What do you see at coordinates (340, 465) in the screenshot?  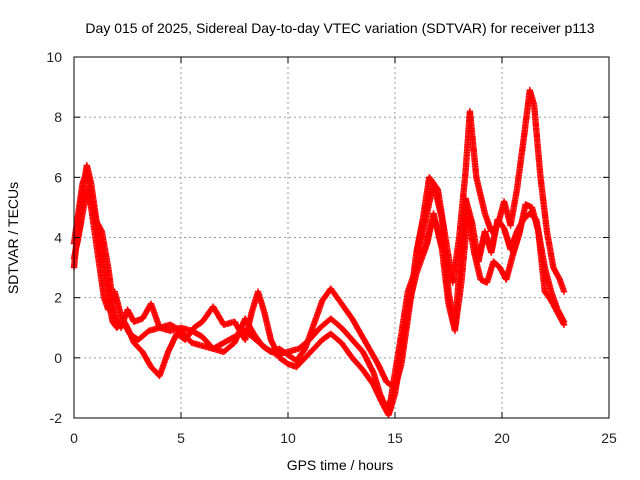 I see `x-axis-label: GPS time / hours` at bounding box center [340, 465].